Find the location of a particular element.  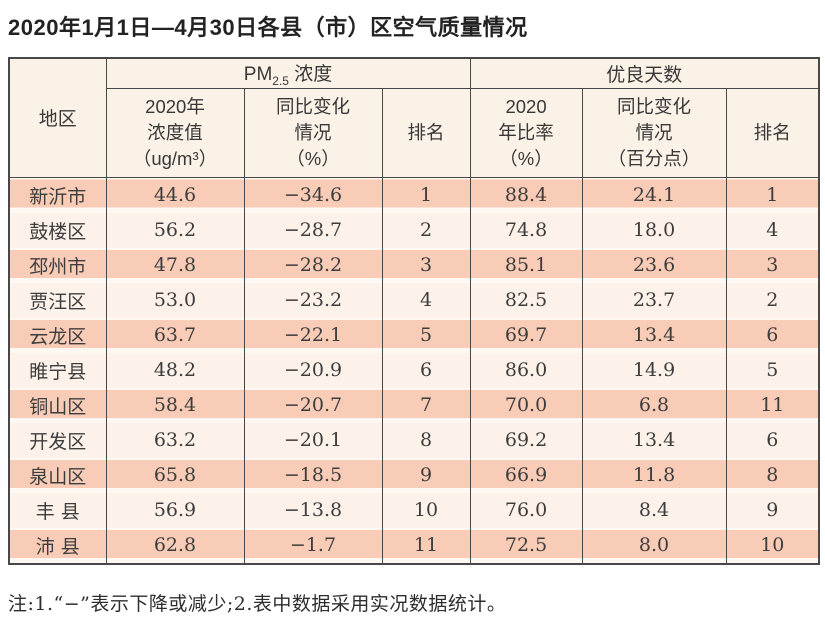

good-days-rank-cell: 5 is located at coordinates (772, 370).